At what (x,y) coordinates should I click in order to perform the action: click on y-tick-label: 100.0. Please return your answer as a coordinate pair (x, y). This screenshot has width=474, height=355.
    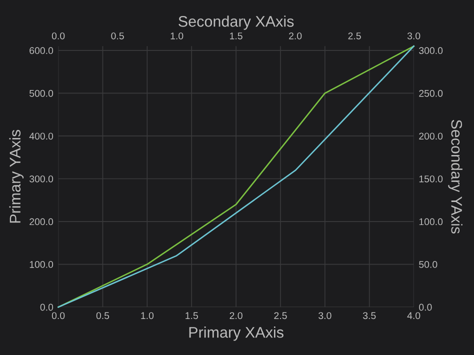
    Looking at the image, I should click on (42, 264).